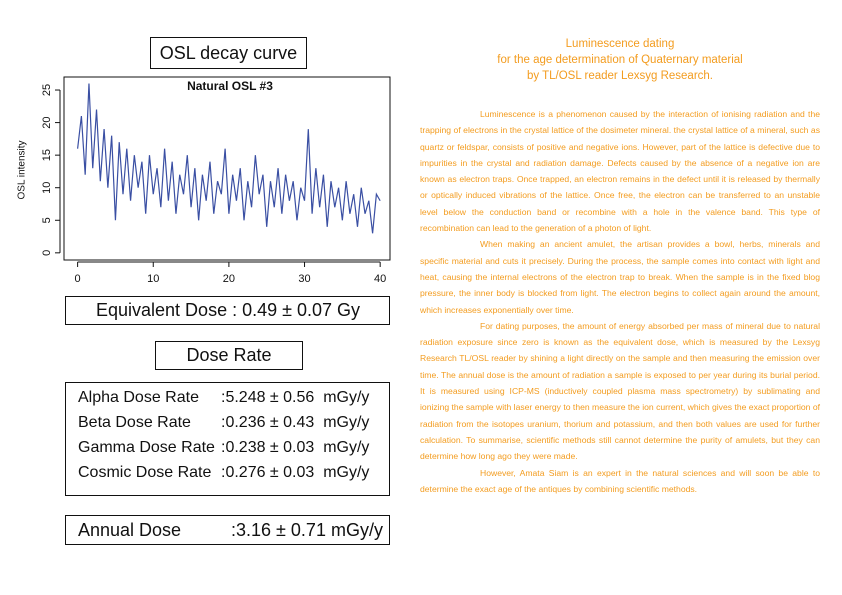 This screenshot has height=595, width=842. I want to click on x-tick-label: 20, so click(229, 279).